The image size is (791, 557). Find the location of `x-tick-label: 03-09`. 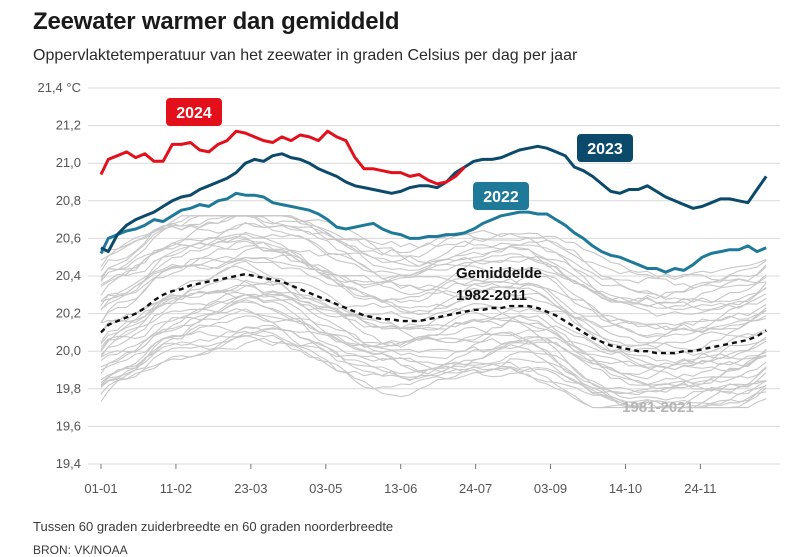

x-tick-label: 03-09 is located at coordinates (550, 488).